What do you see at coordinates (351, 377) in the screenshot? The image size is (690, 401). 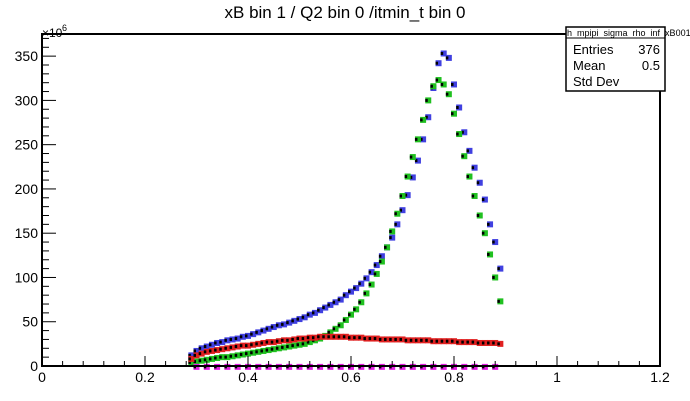 I see `x-tick-label: 0.6` at bounding box center [351, 377].